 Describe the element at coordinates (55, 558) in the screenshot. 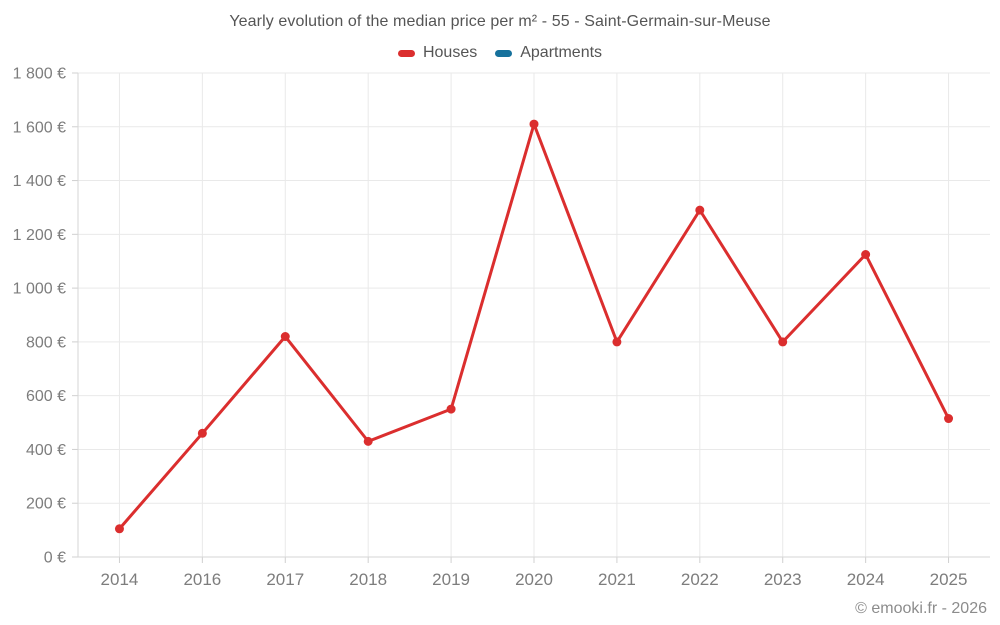

I see `y-axis-label: 0 €` at that location.